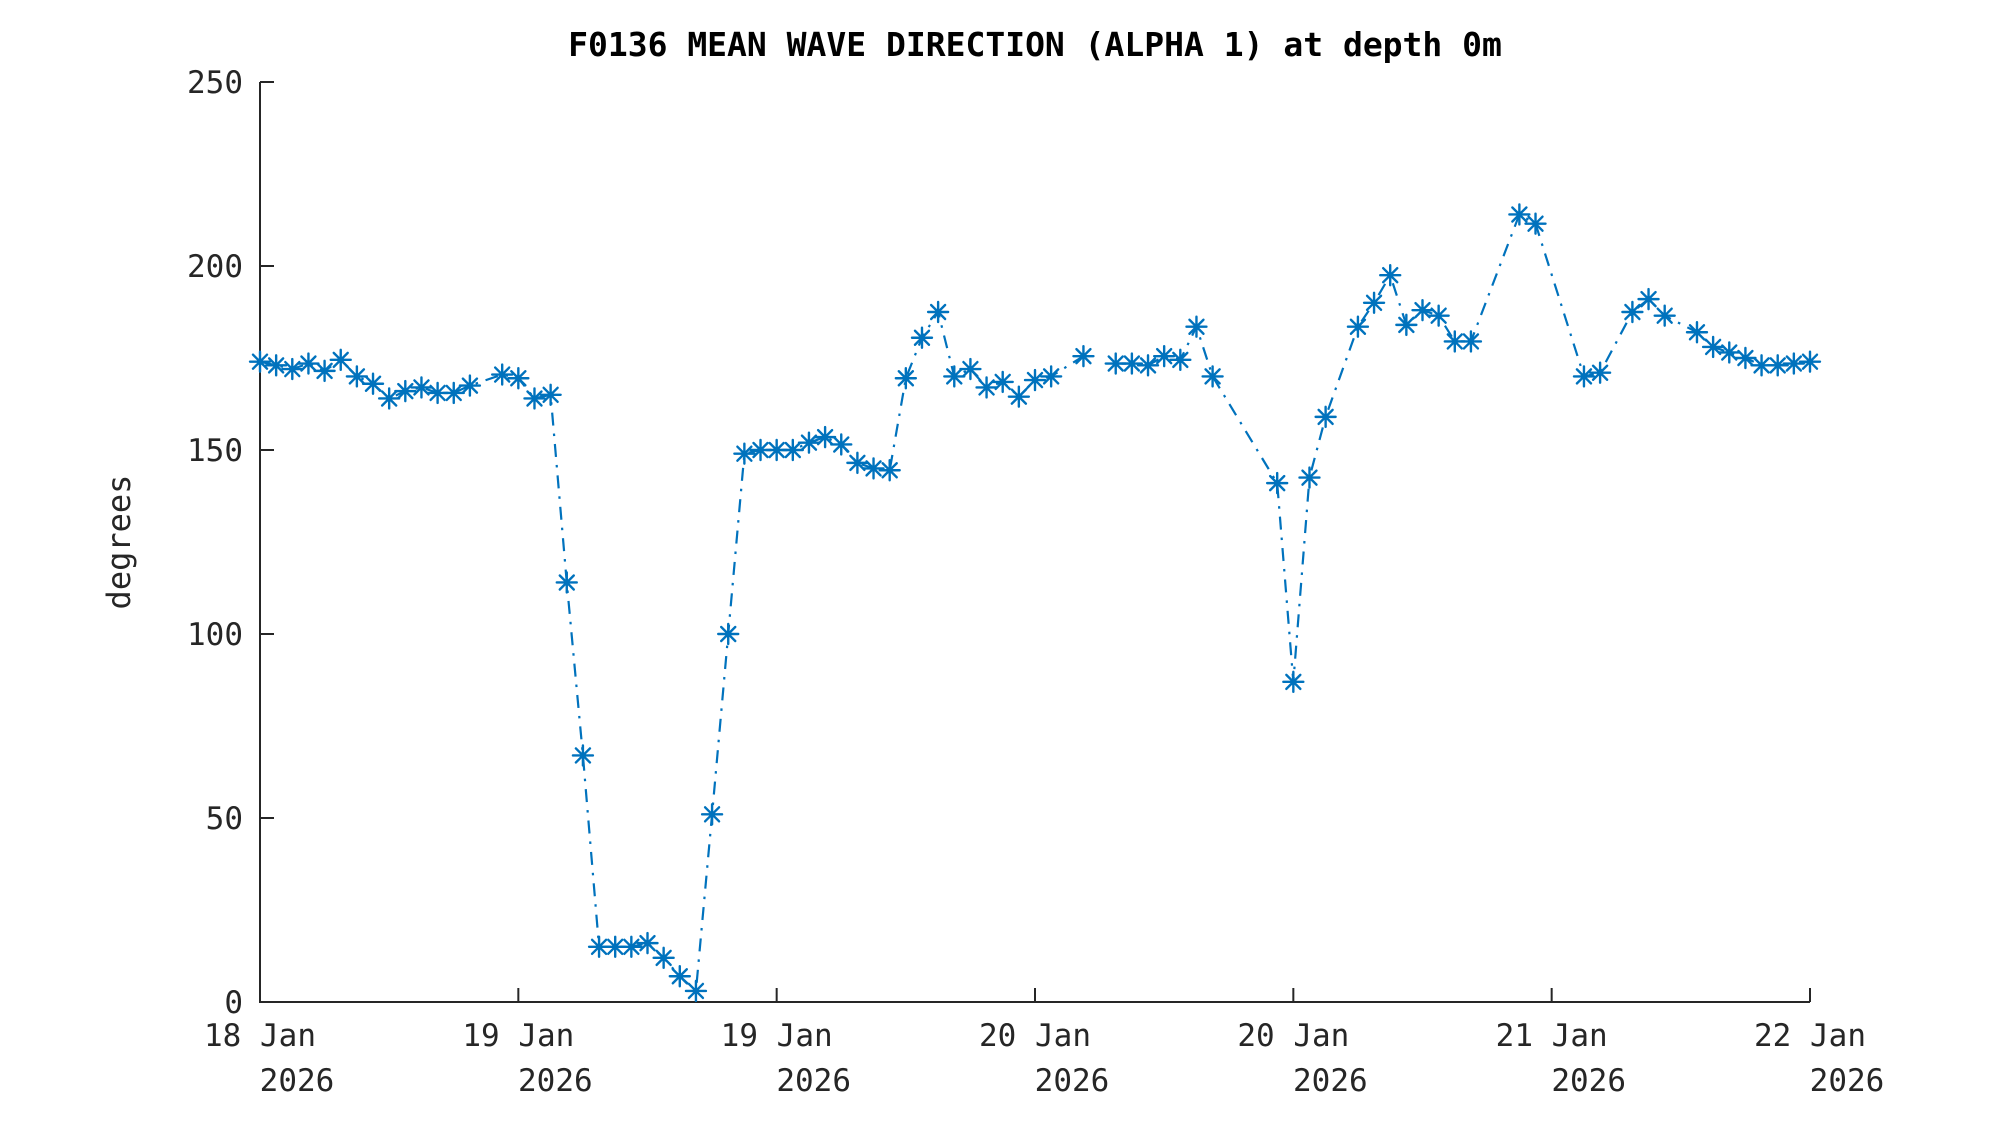  Describe the element at coordinates (1552, 1036) in the screenshot. I see `x-tick-label-day: 21 Jan` at that location.